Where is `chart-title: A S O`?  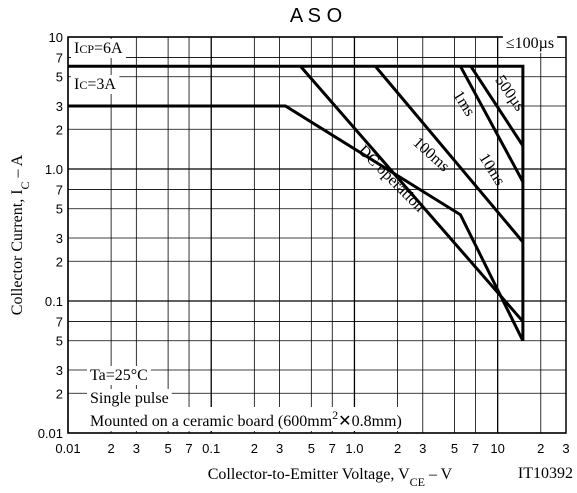
chart-title: A S O is located at coordinates (316, 16).